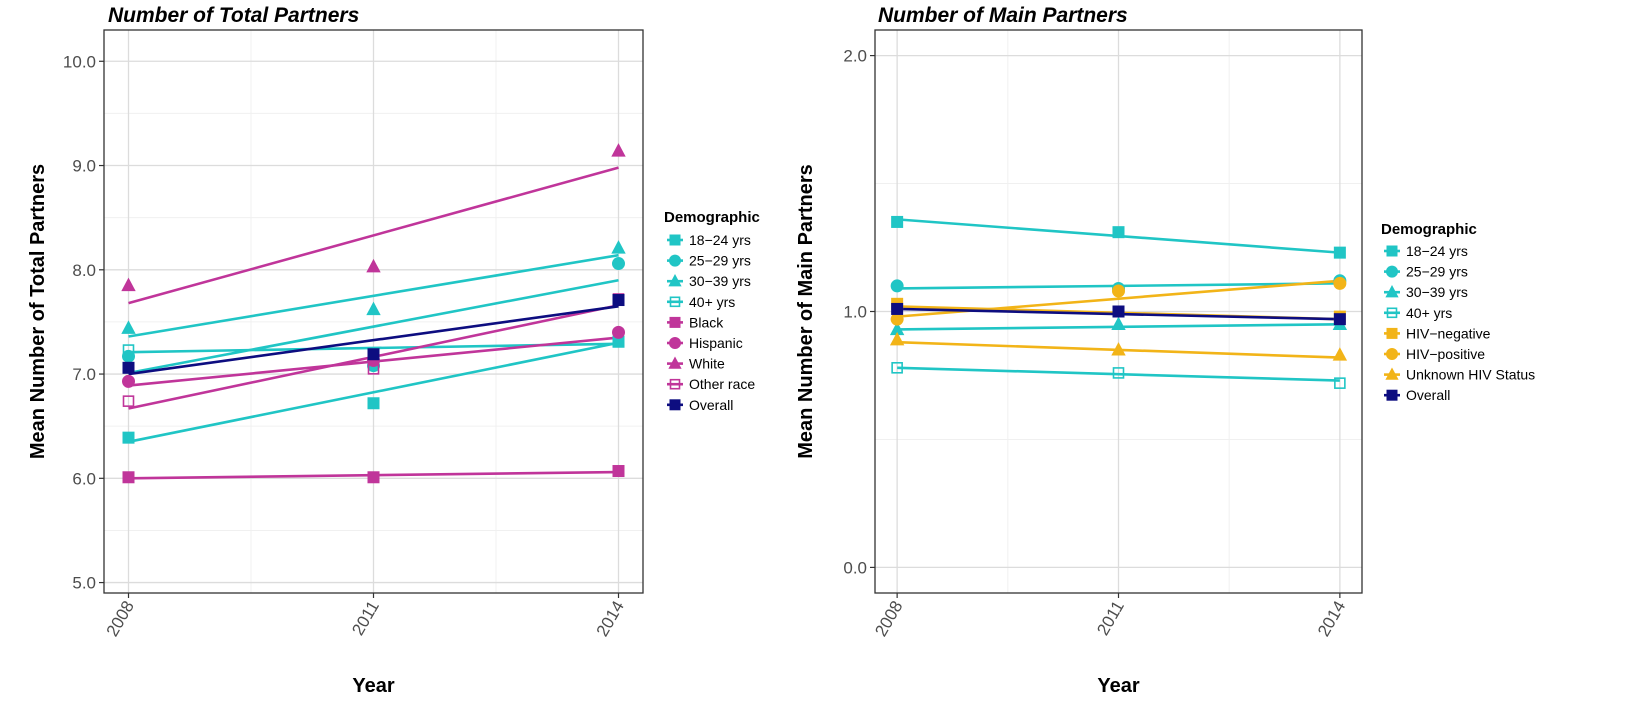 The width and height of the screenshot is (1636, 725). I want to click on legend-key-18-24-yrs, so click(675, 240).